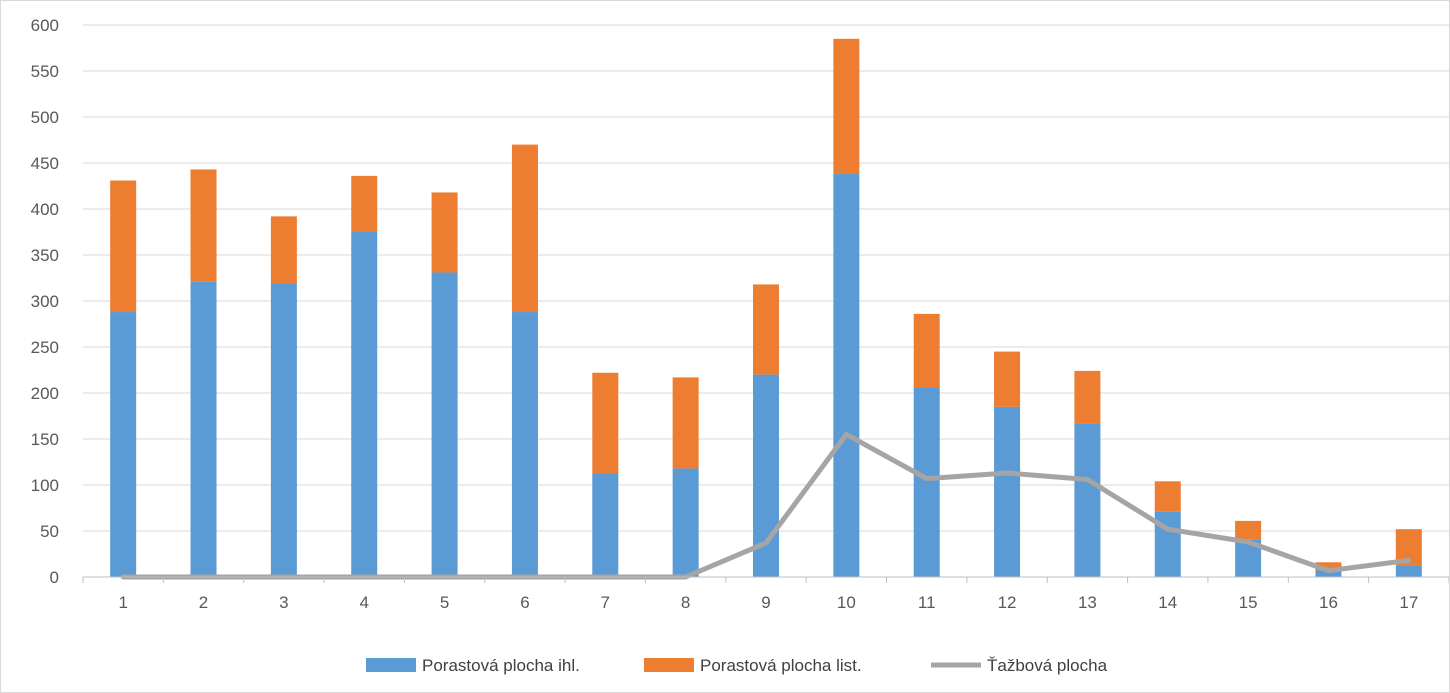 The height and width of the screenshot is (693, 1450). Describe the element at coordinates (364, 602) in the screenshot. I see `x-tick-label: 4` at that location.